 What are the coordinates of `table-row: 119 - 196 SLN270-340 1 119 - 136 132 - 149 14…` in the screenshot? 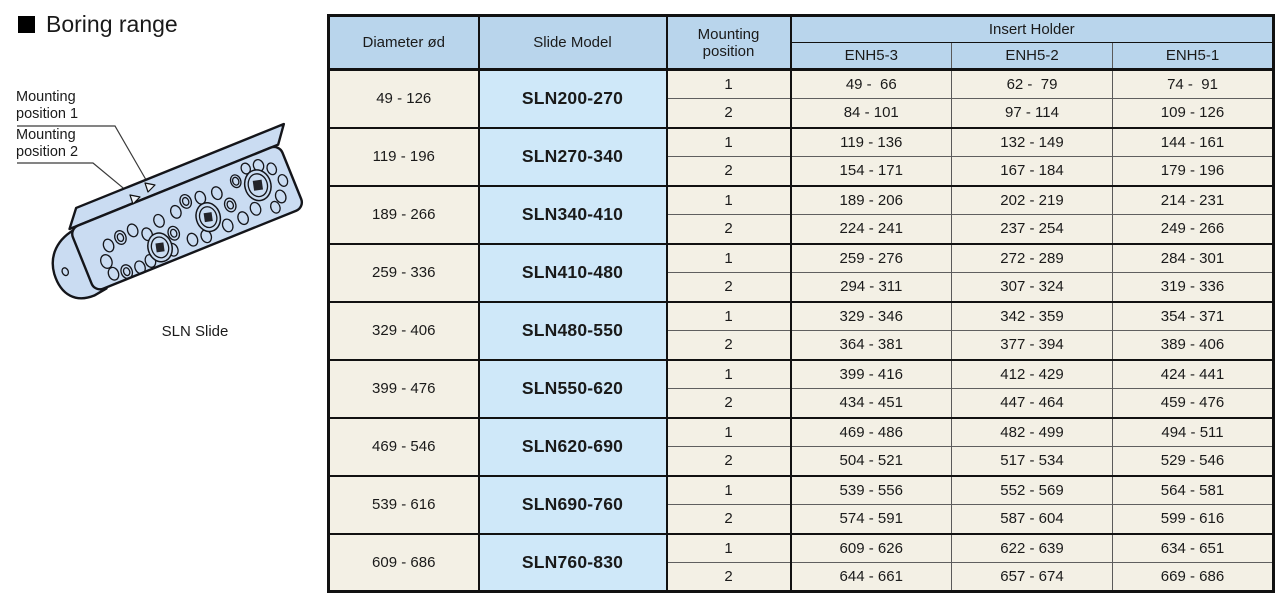 It's located at (801, 156).